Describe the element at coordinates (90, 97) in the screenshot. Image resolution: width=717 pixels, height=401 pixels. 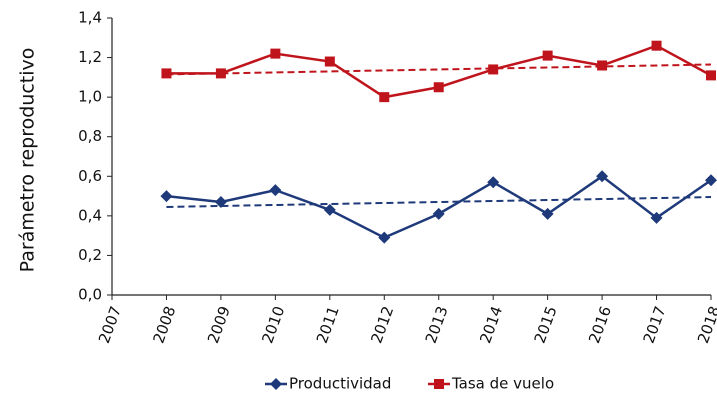
I see `y-tick-label: 1,0` at that location.